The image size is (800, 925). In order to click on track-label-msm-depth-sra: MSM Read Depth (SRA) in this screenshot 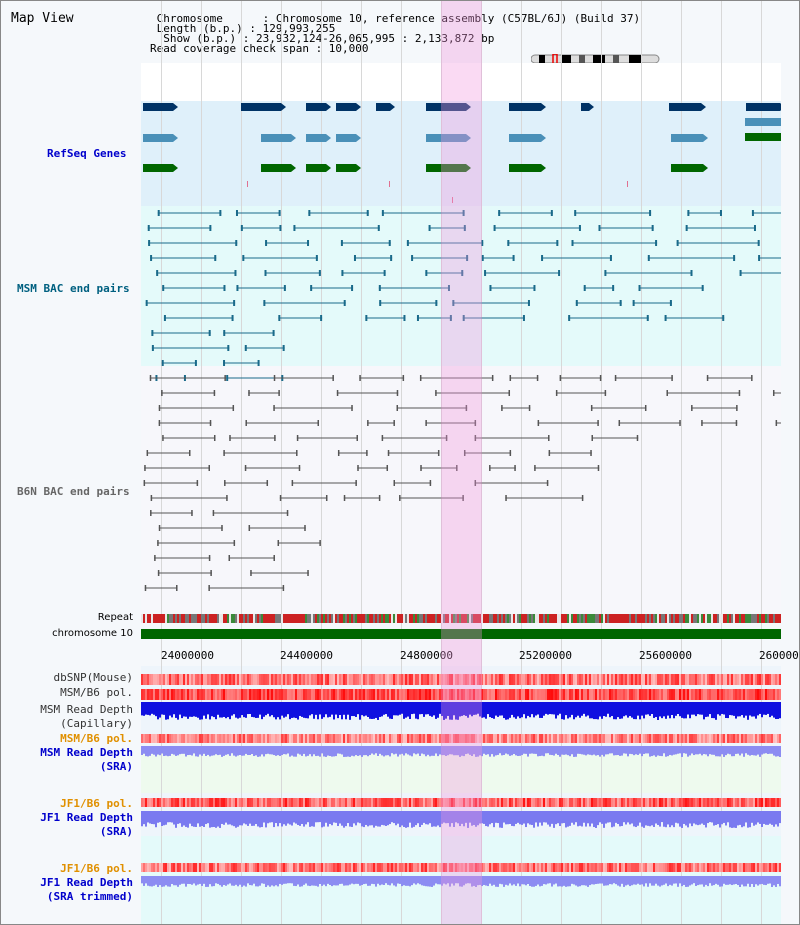, I will do `click(86, 759)`.